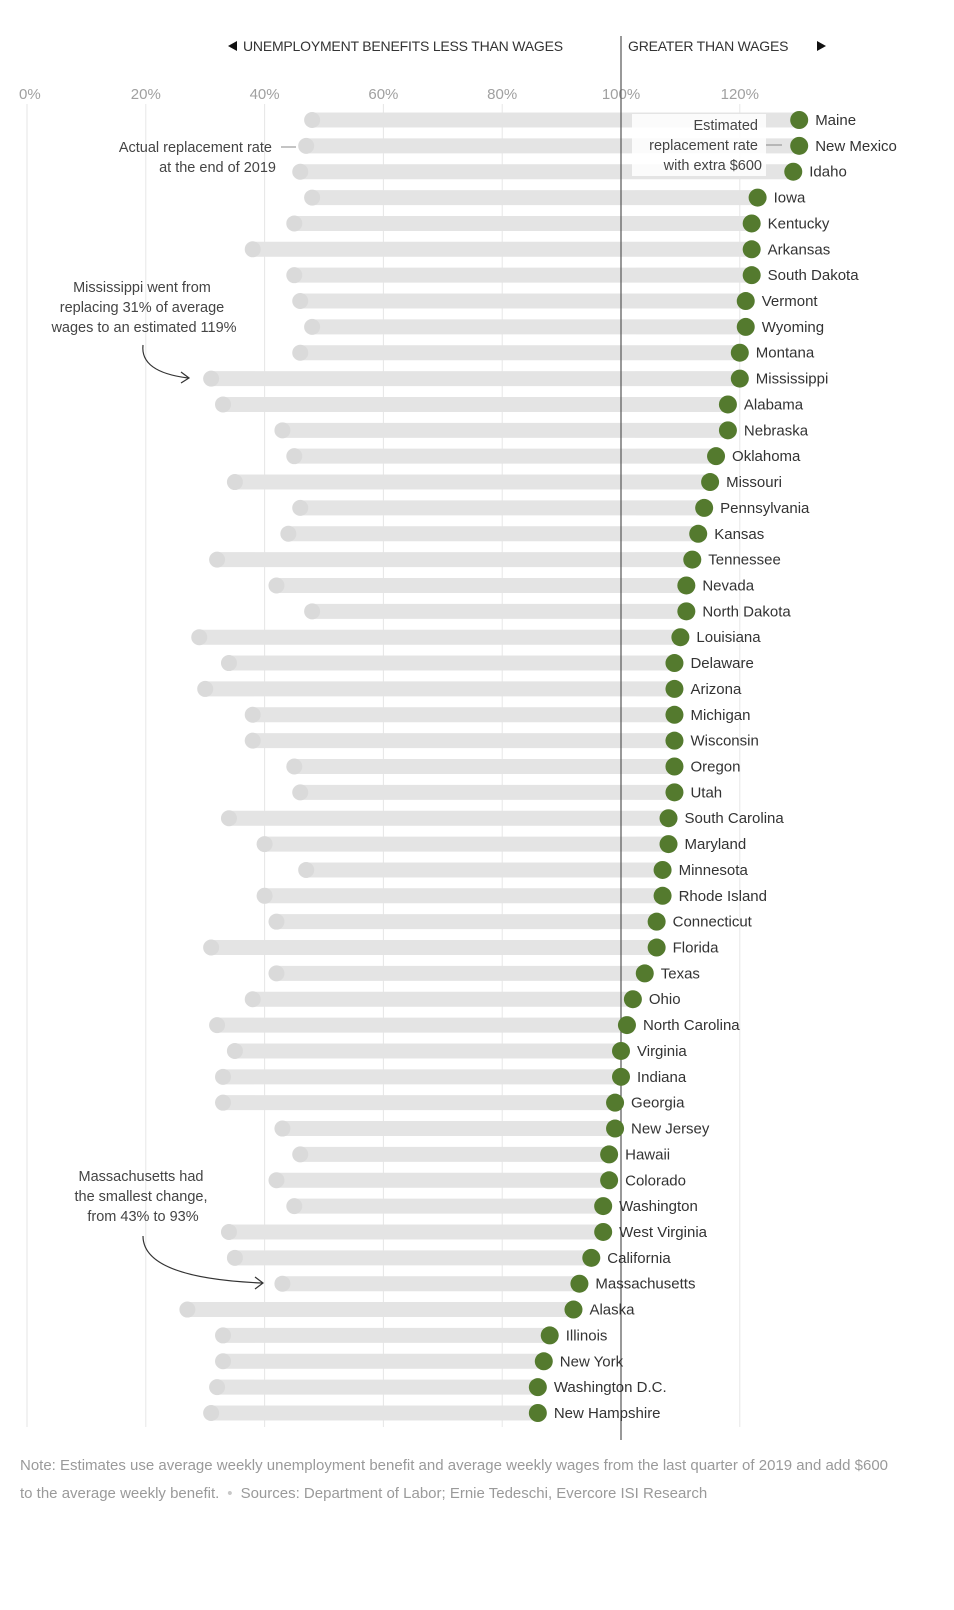 The width and height of the screenshot is (954, 1610). What do you see at coordinates (232, 46) in the screenshot?
I see `left-arrow-icon` at bounding box center [232, 46].